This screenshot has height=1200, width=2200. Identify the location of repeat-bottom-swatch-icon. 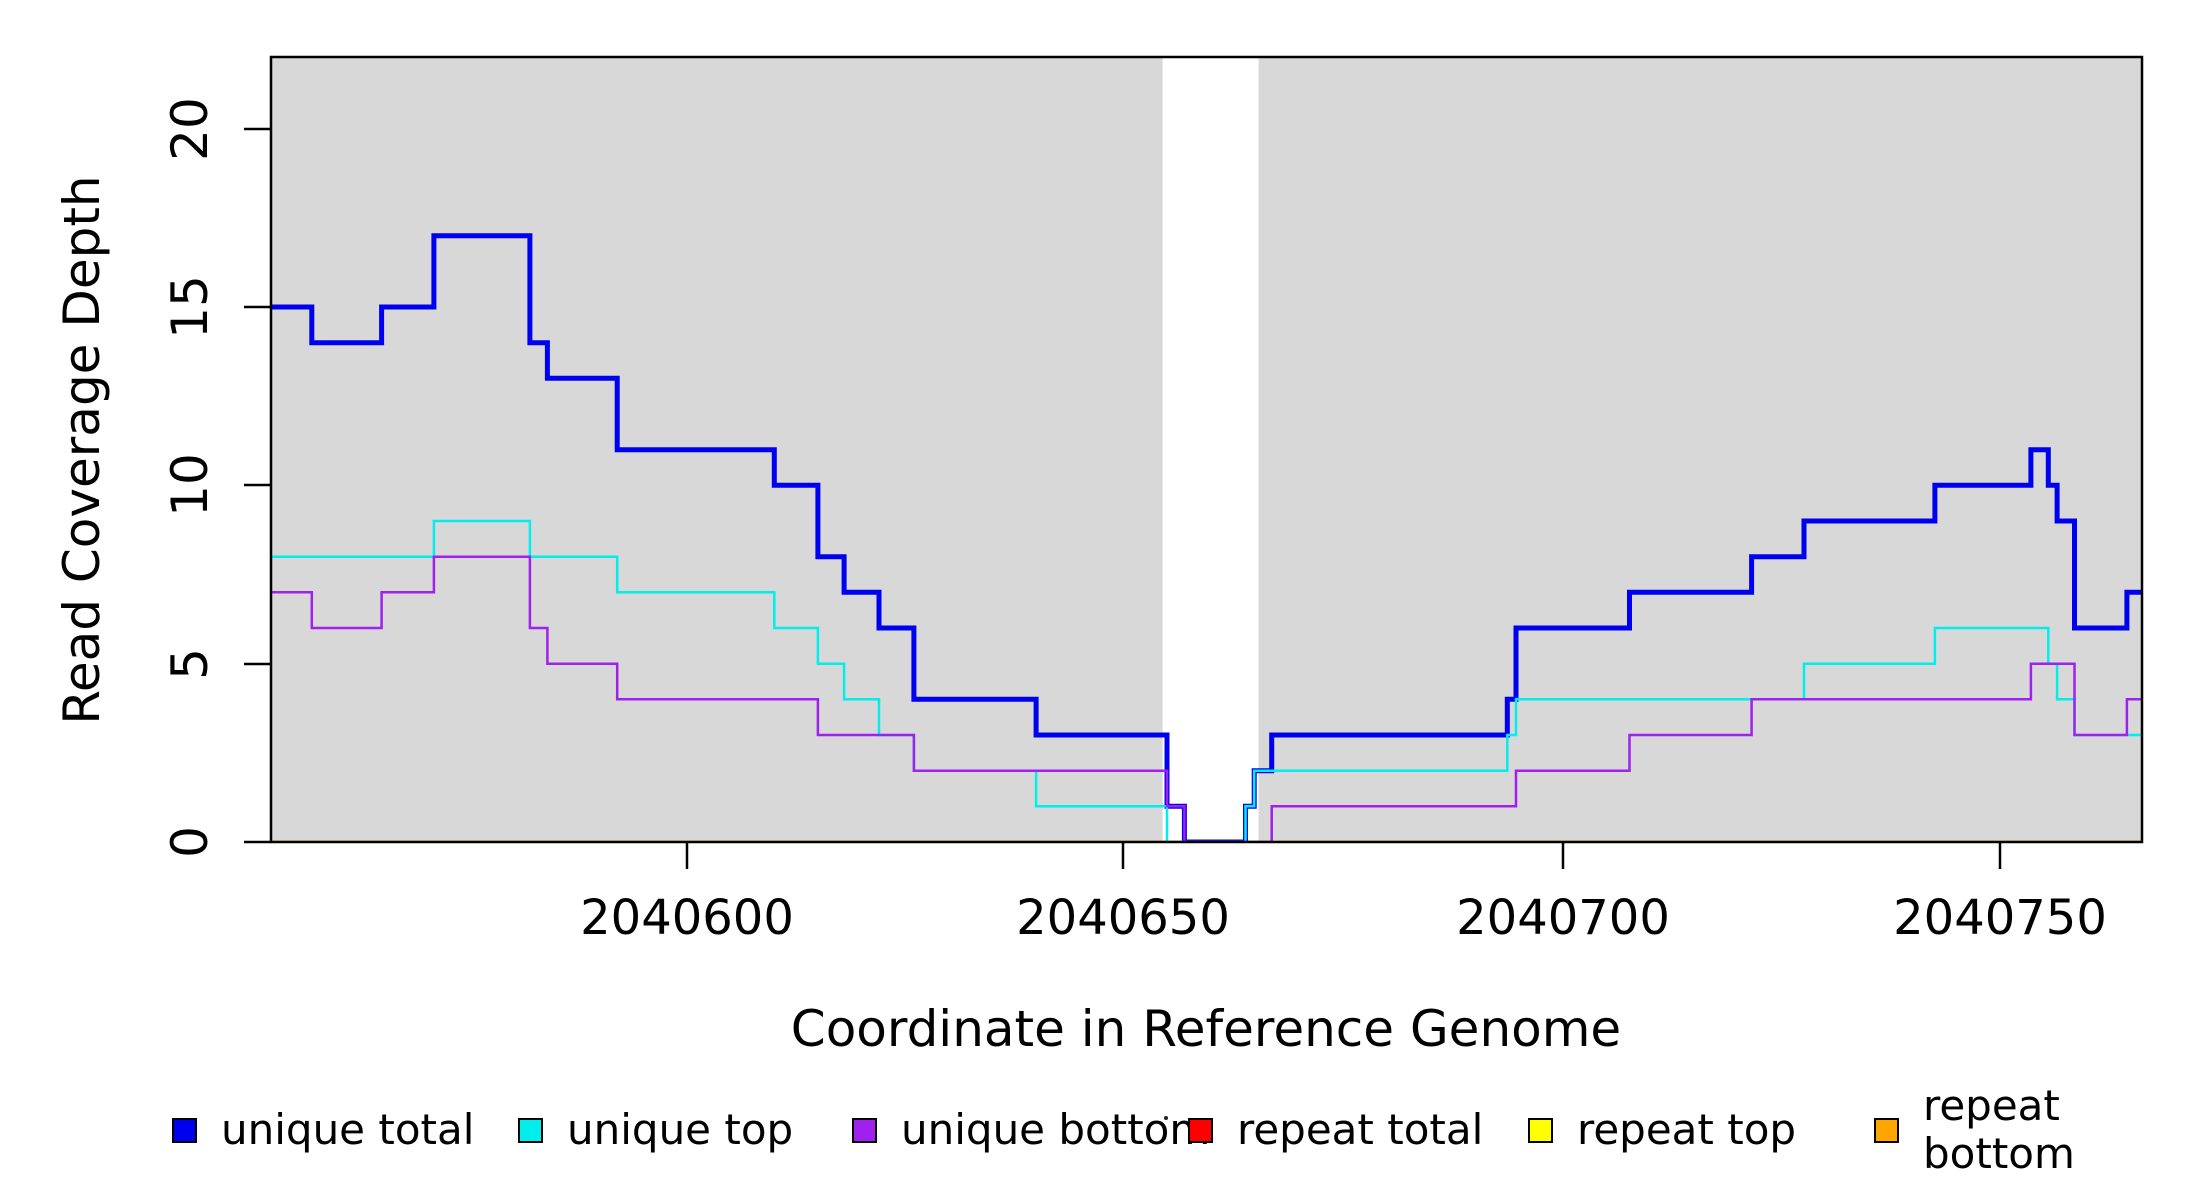
(1886, 1130).